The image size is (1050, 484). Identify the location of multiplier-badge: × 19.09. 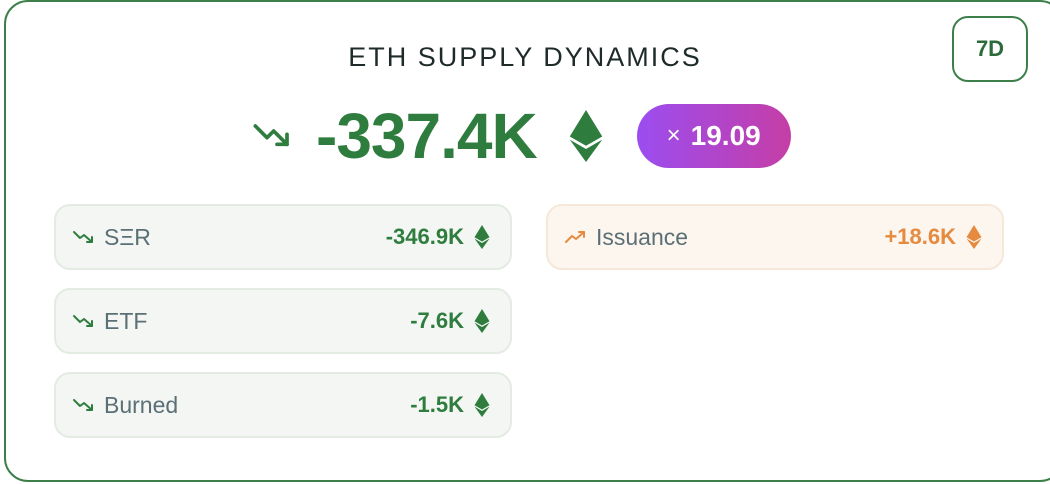
(713, 136).